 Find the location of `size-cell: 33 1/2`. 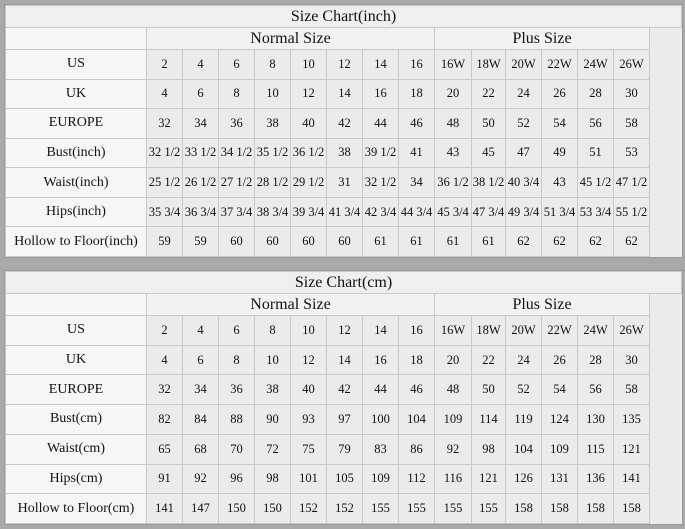

size-cell: 33 1/2 is located at coordinates (200, 153).